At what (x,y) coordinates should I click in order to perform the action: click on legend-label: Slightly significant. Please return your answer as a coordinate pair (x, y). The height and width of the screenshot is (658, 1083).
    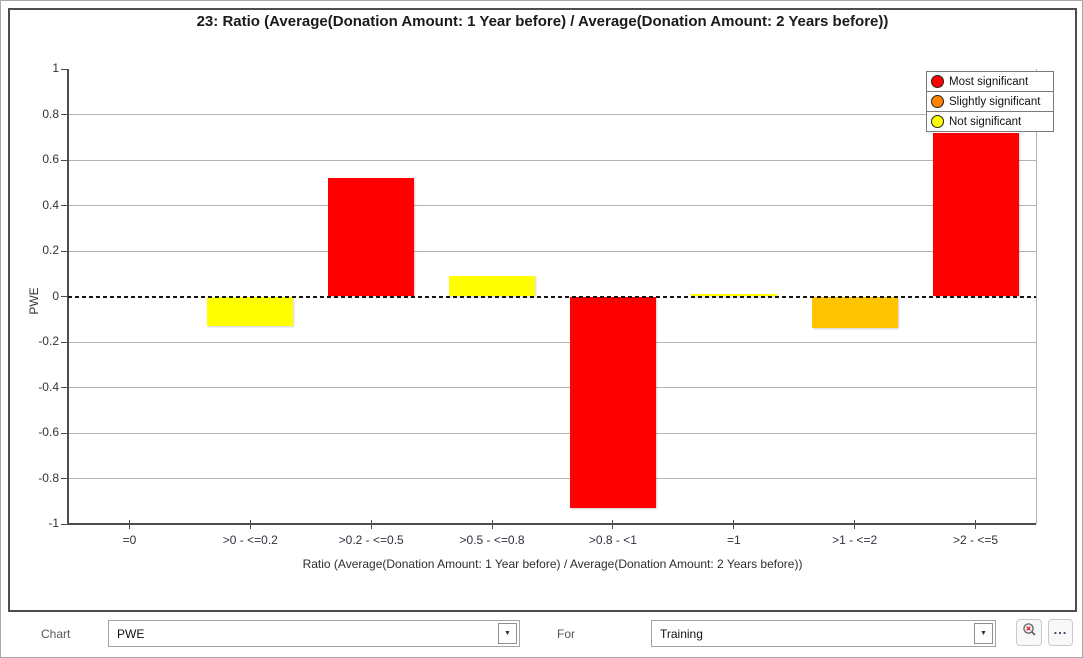
    Looking at the image, I should click on (995, 101).